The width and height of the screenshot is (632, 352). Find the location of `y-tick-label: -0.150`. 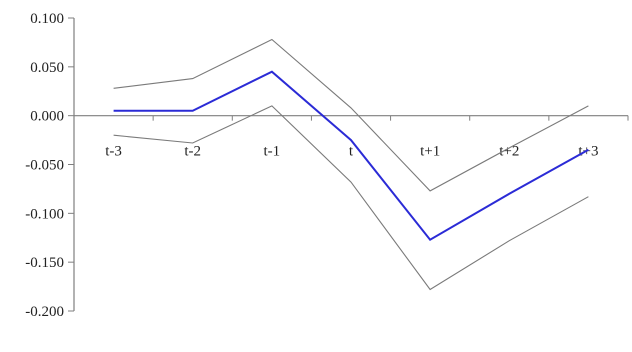

y-tick-label: -0.150 is located at coordinates (44, 263).